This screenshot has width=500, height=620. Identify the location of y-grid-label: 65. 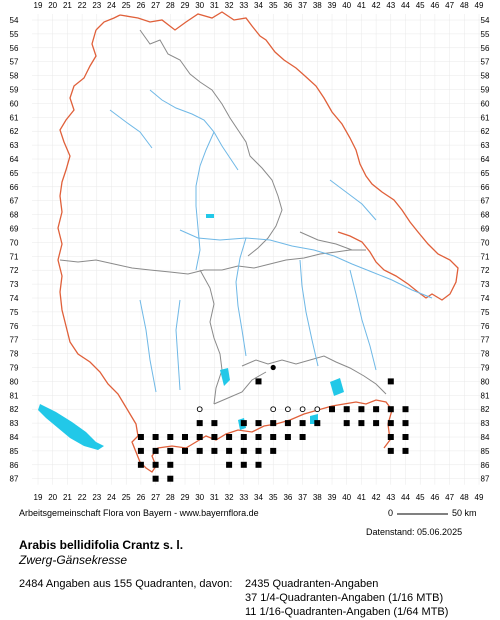
(14, 173).